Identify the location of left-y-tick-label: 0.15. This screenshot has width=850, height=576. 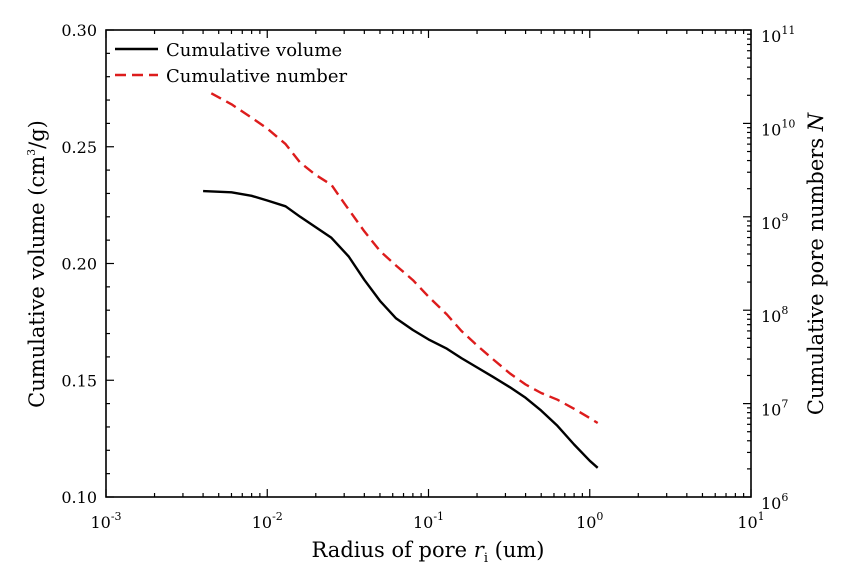
(79, 380).